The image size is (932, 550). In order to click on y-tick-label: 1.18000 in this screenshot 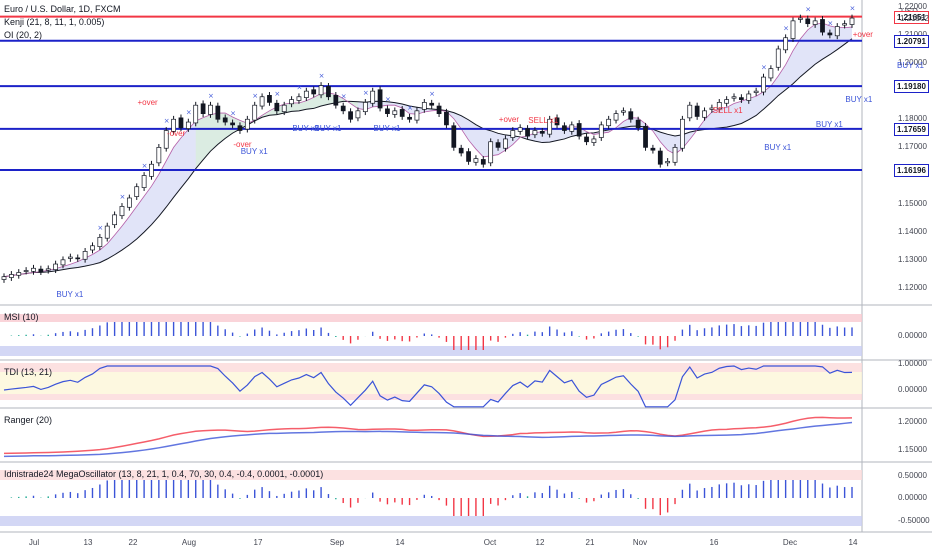, I will do `click(912, 119)`.